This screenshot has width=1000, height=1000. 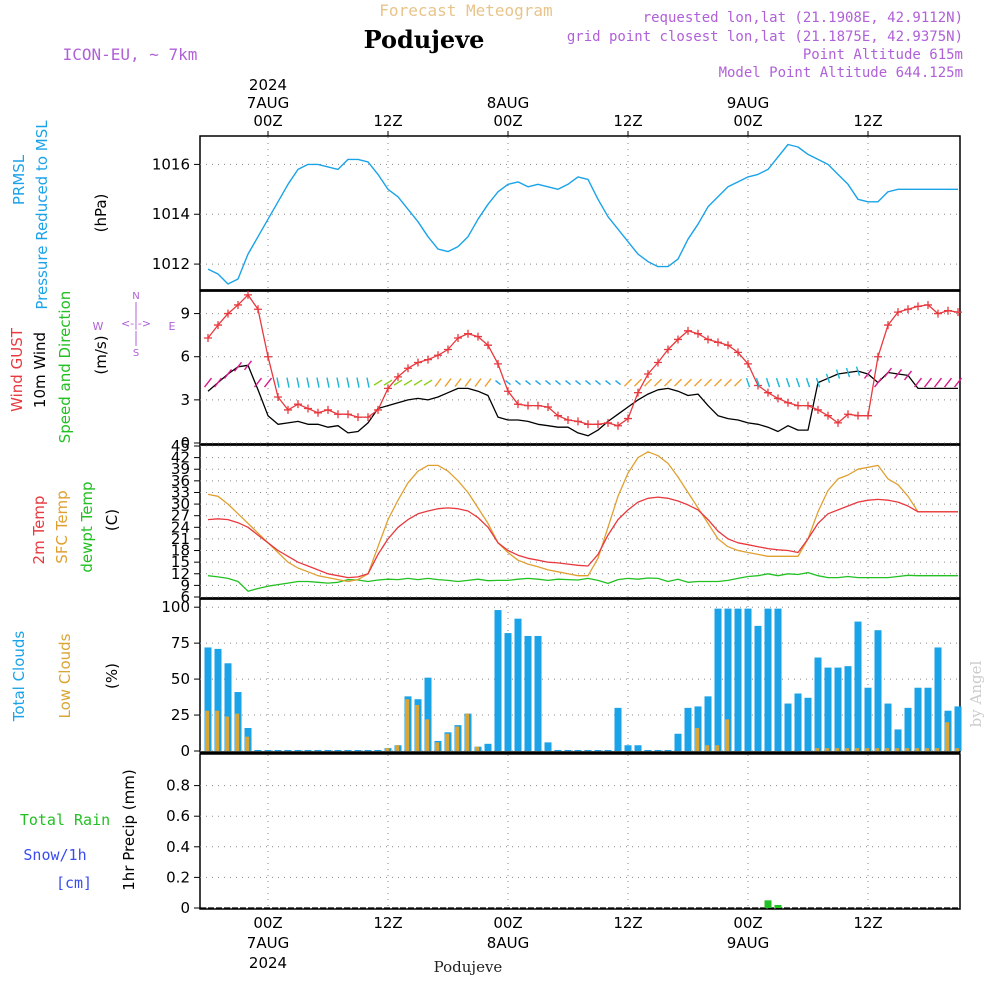 What do you see at coordinates (268, 85) in the screenshot?
I see `xtick-label-top: 2024` at bounding box center [268, 85].